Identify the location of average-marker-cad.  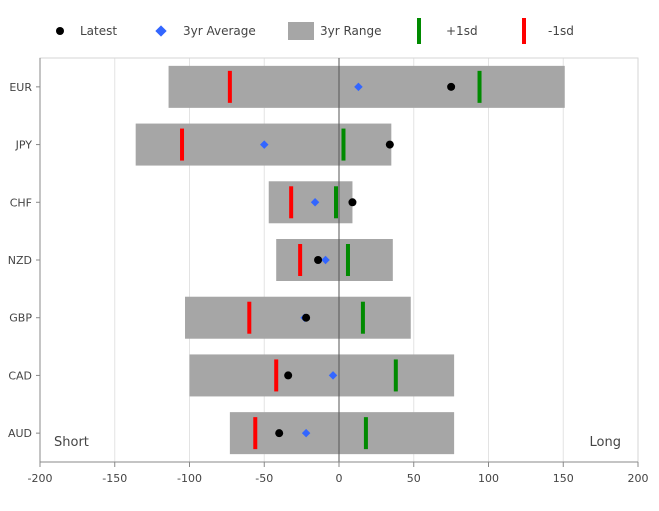
(333, 375).